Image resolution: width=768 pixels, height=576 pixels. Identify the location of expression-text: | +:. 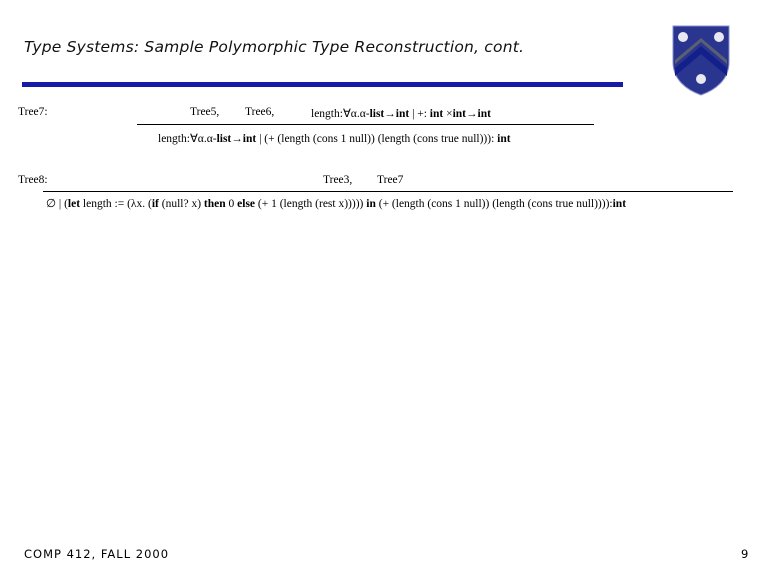
(419, 114).